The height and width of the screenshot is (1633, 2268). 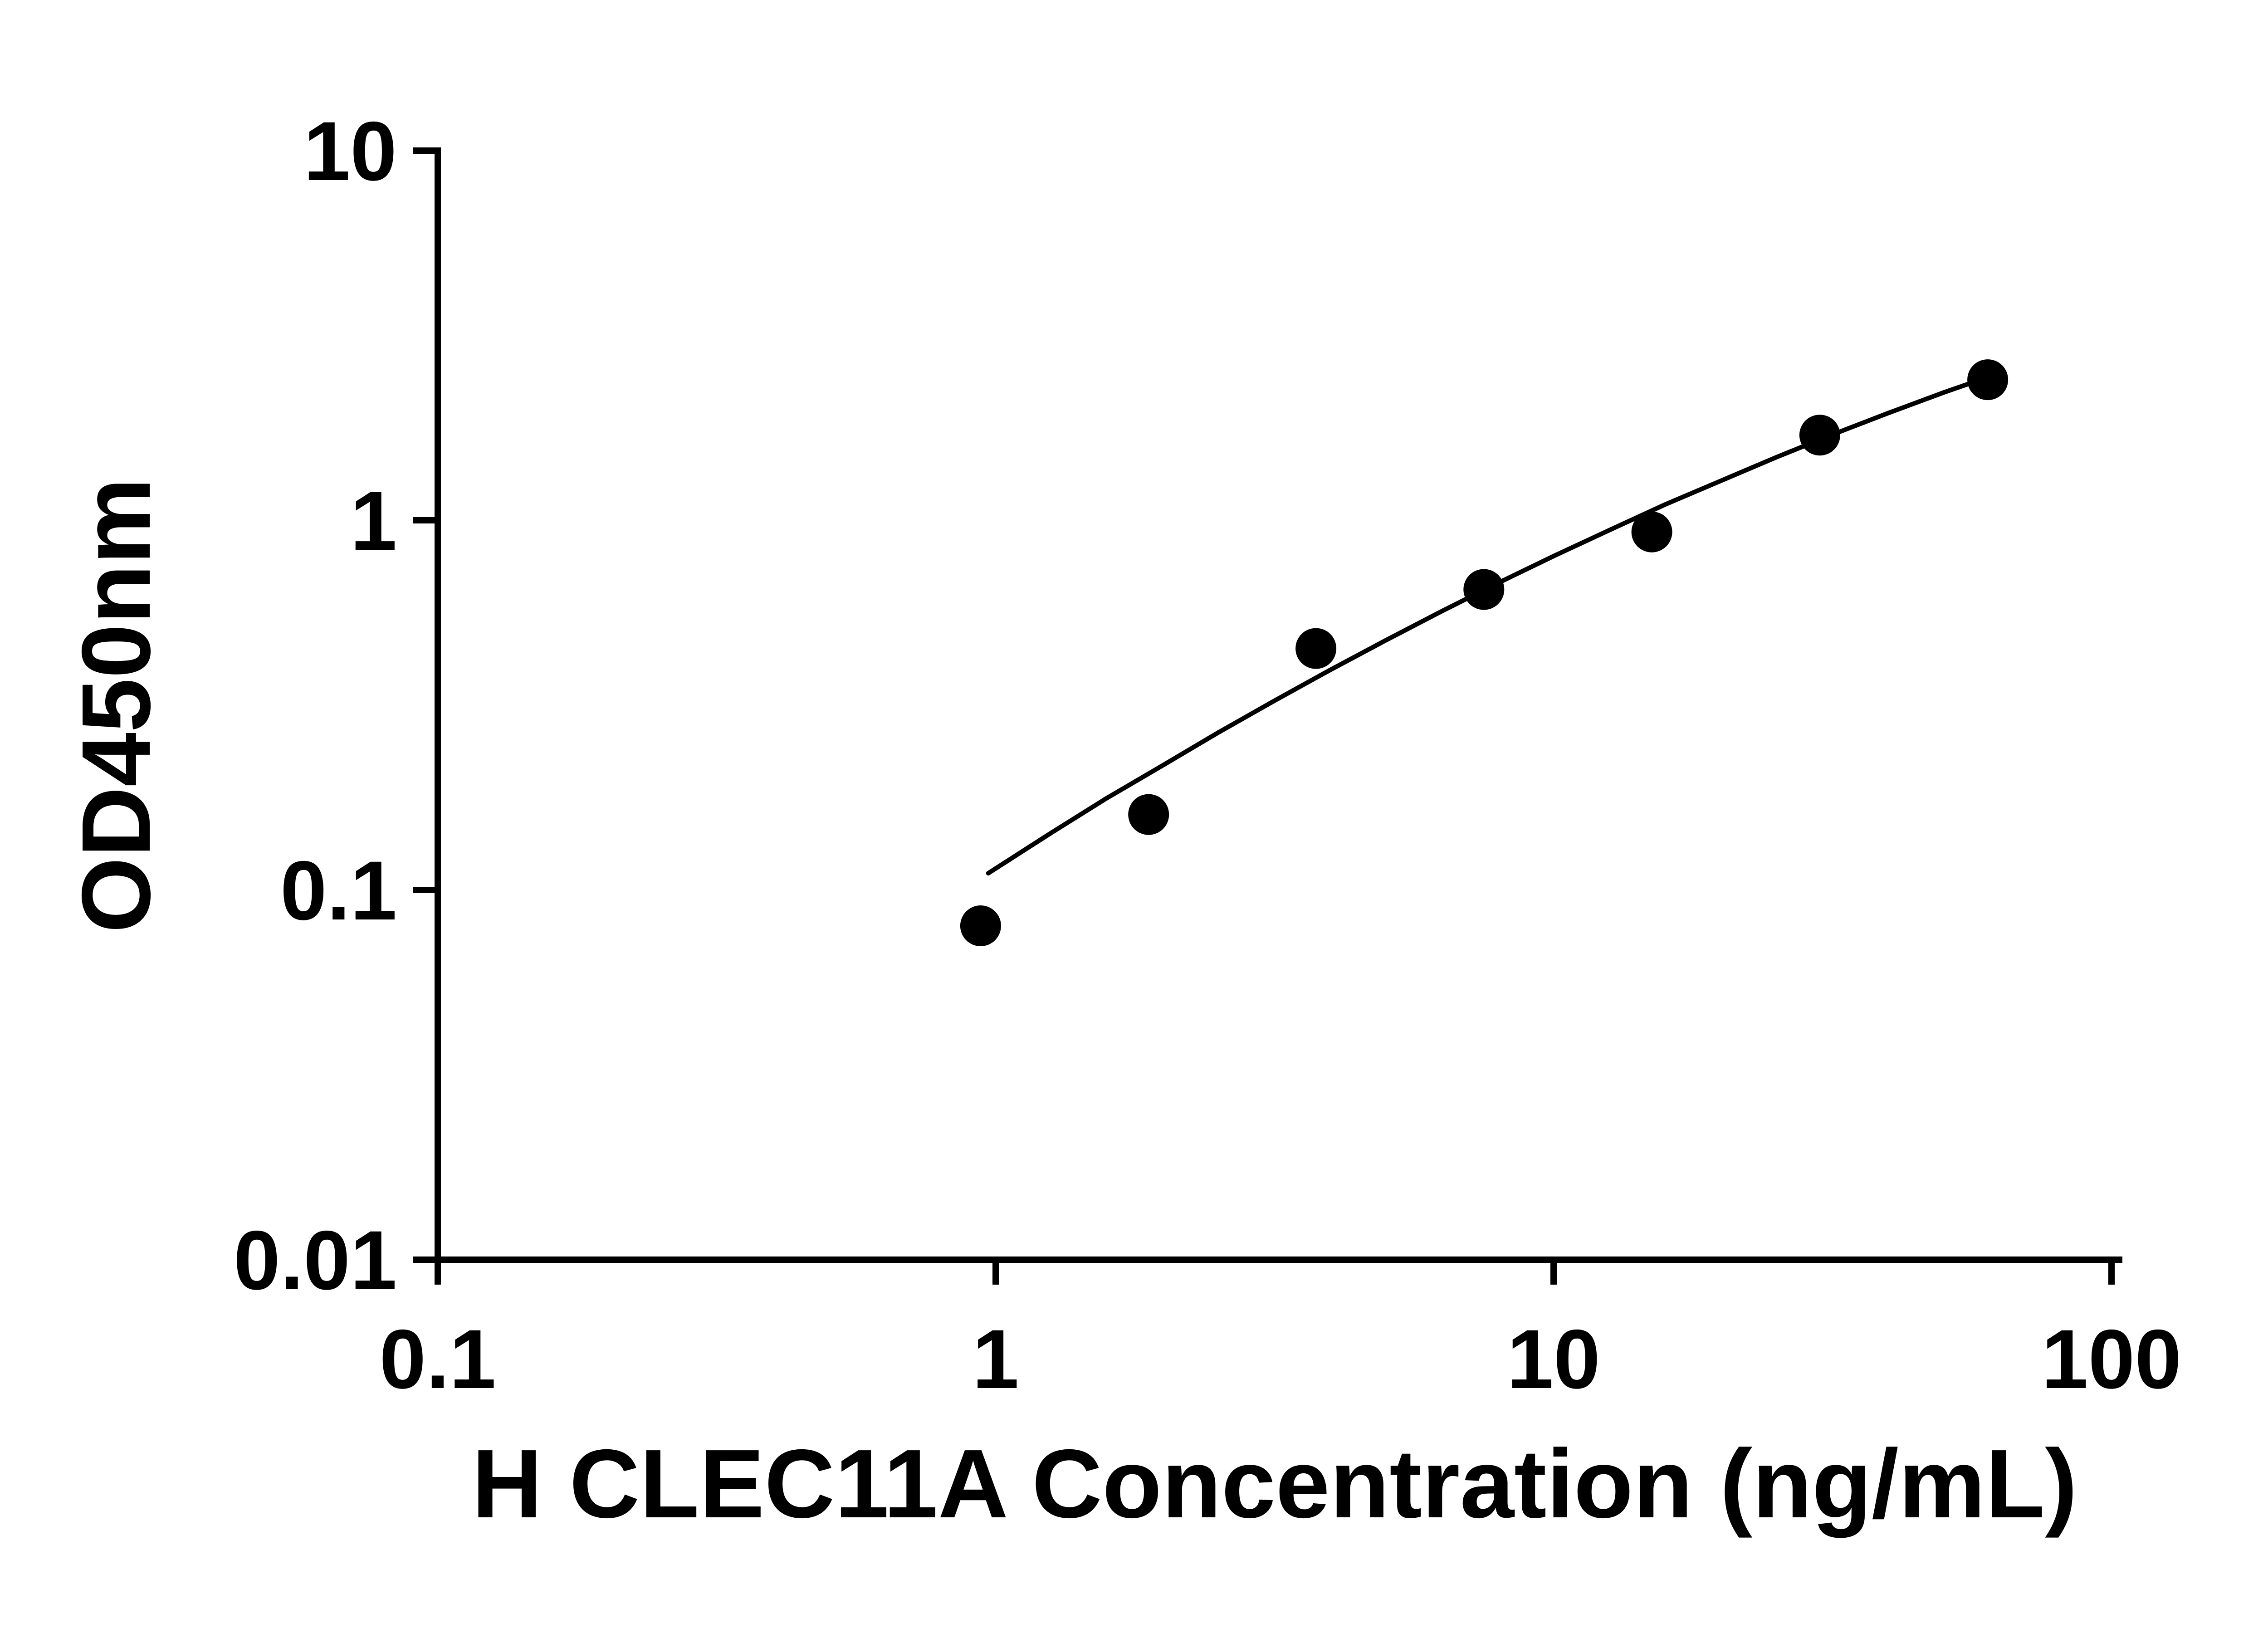 What do you see at coordinates (350, 151) in the screenshot?
I see `y-axis-tick-label: 10` at bounding box center [350, 151].